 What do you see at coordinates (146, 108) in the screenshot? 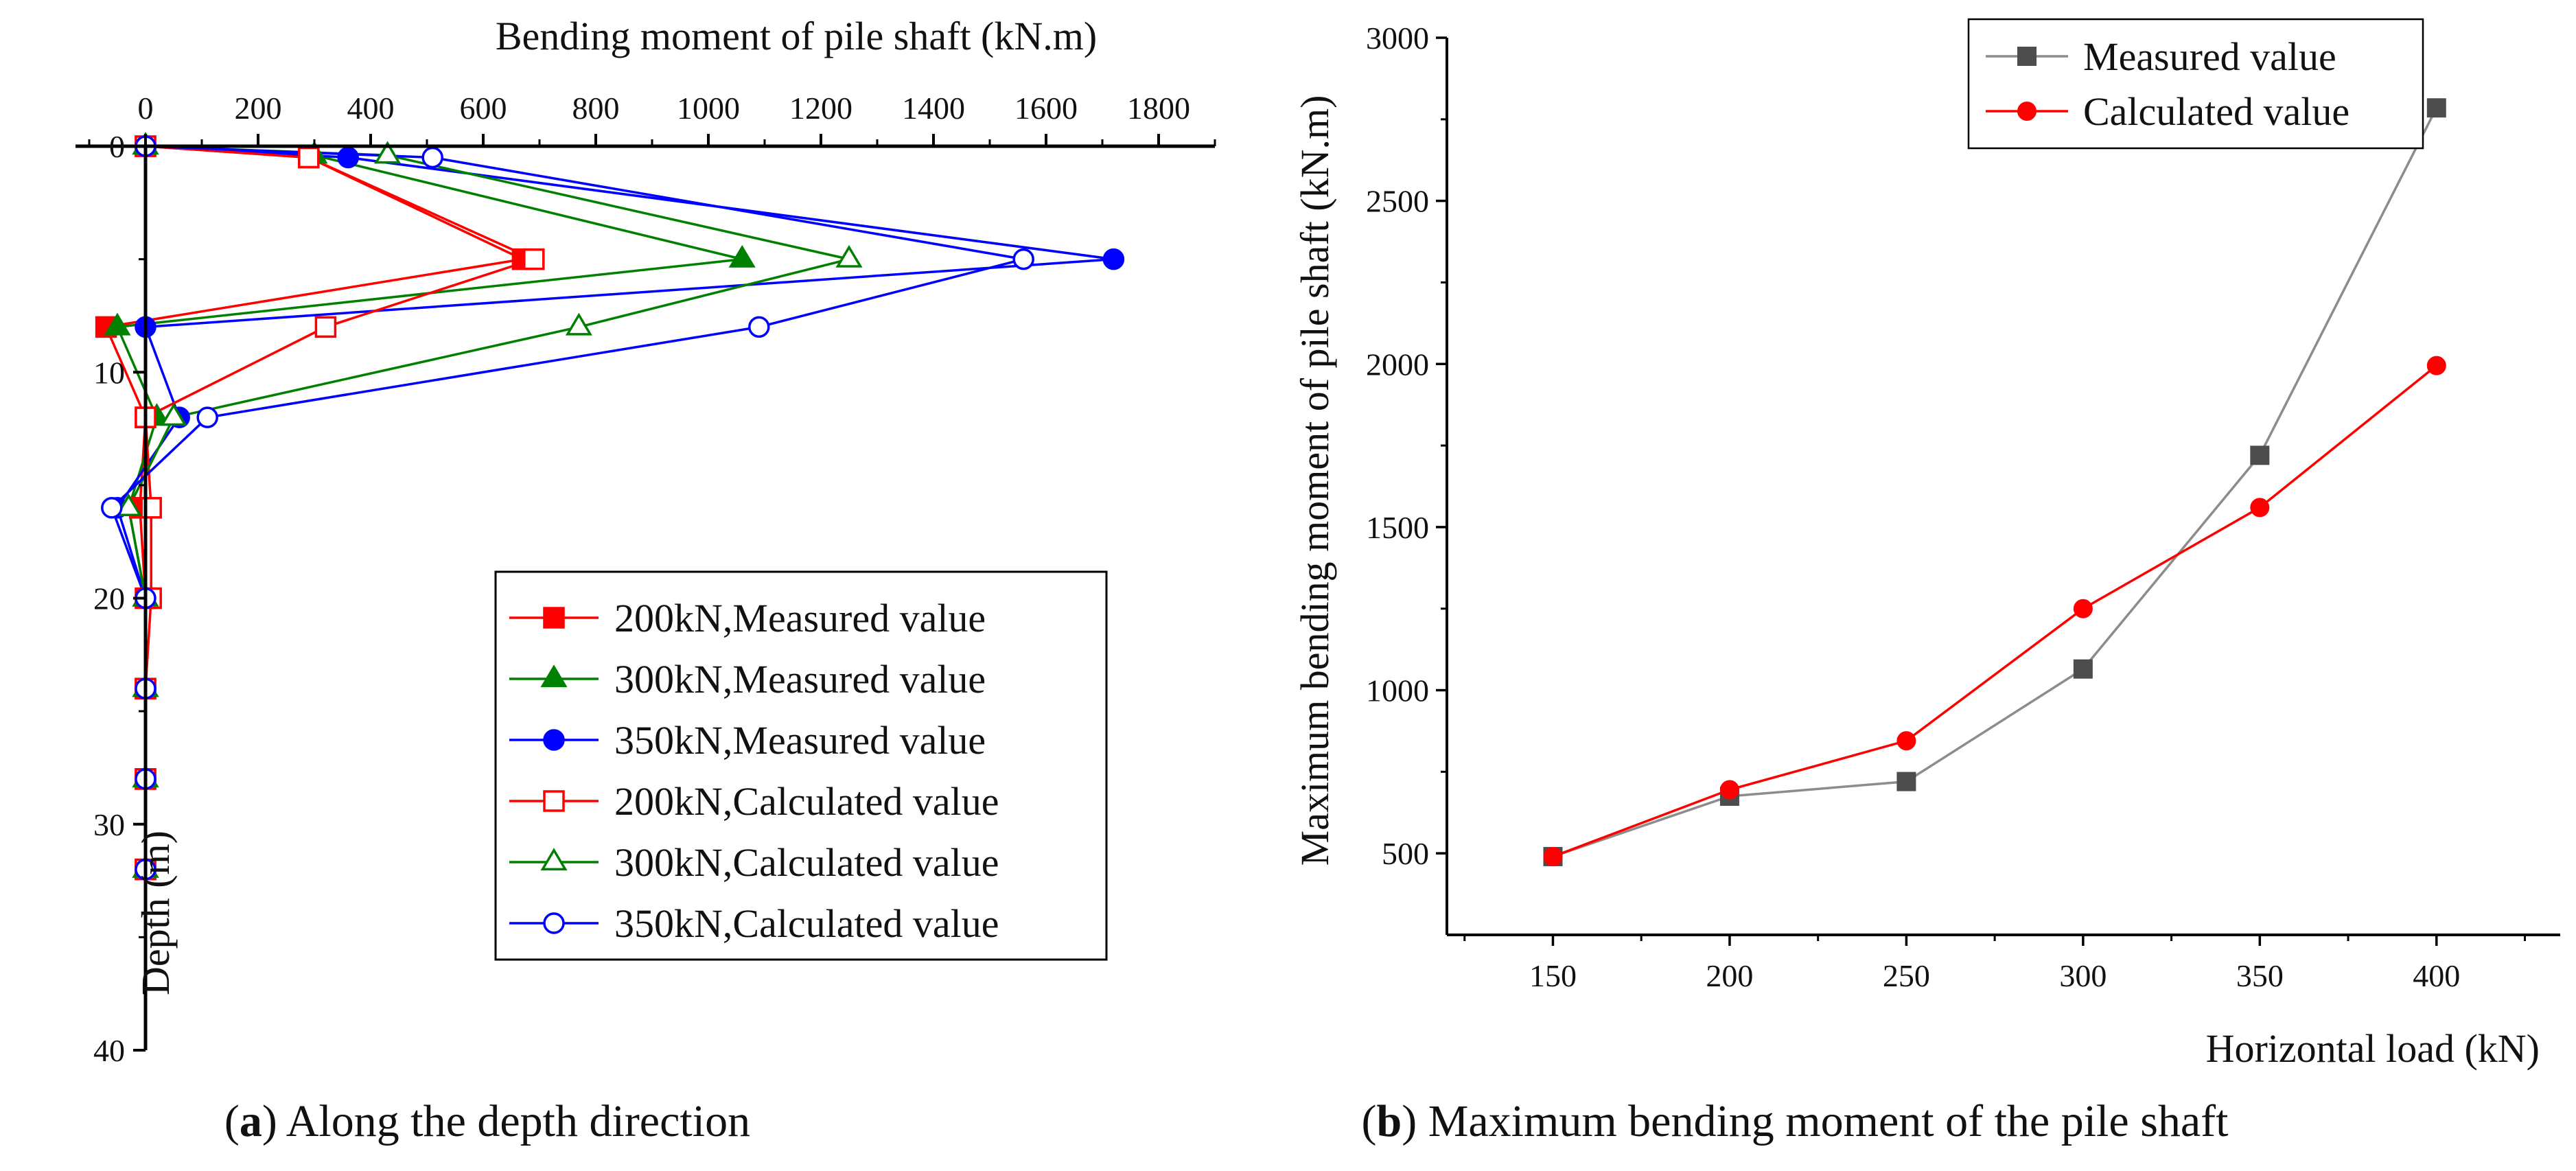
I see `chart-a-x-tick-label: 0` at bounding box center [146, 108].